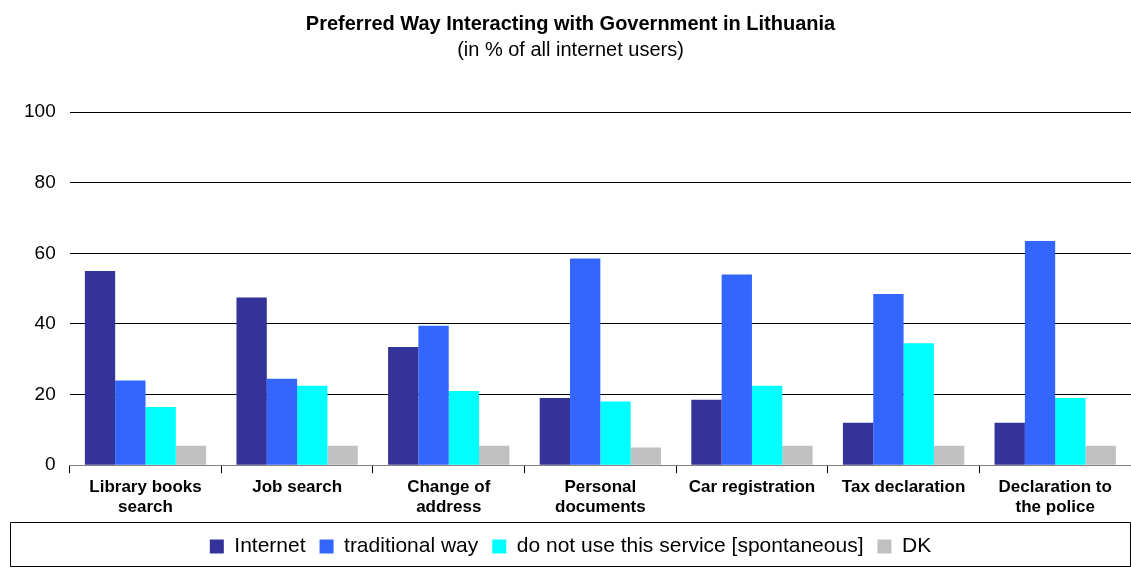 This screenshot has height=569, width=1131. What do you see at coordinates (145, 497) in the screenshot?
I see `x-tick-label: Library books search` at bounding box center [145, 497].